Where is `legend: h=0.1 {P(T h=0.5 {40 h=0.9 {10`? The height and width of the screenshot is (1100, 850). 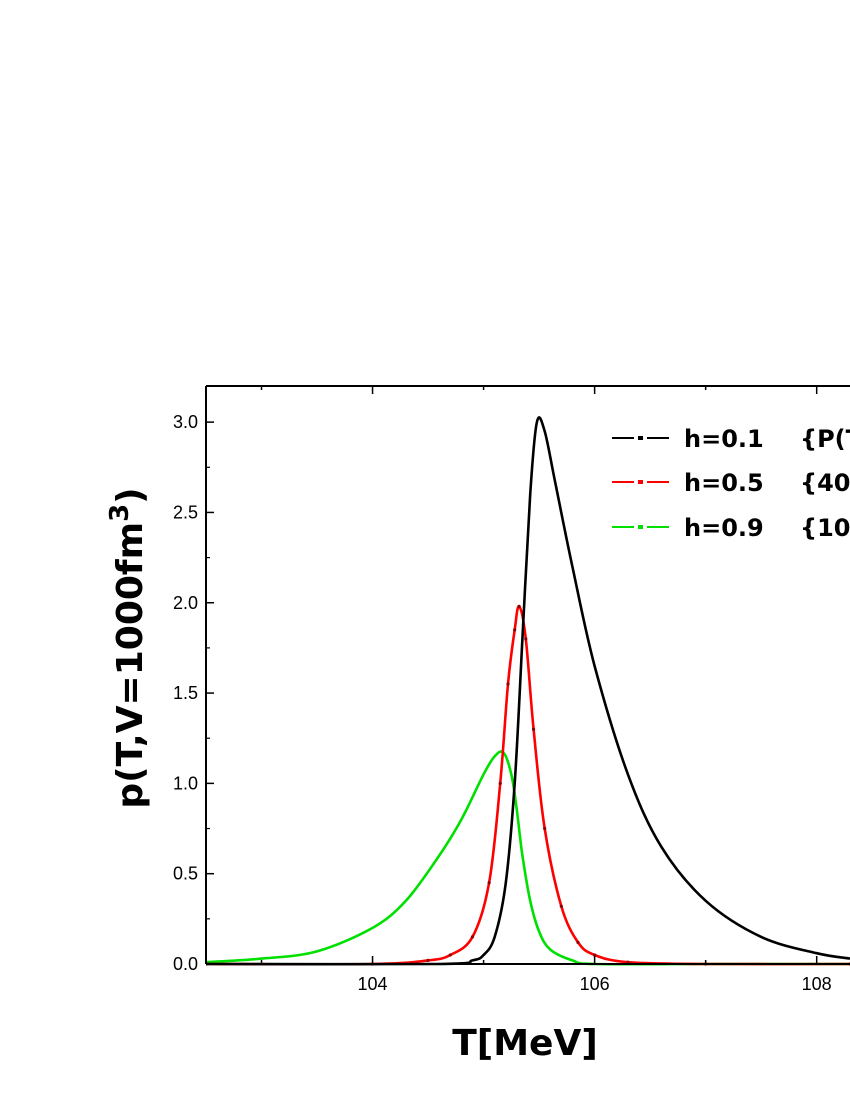 legend: h=0.1 {P(T h=0.5 {40 h=0.9 {10 is located at coordinates (731, 483).